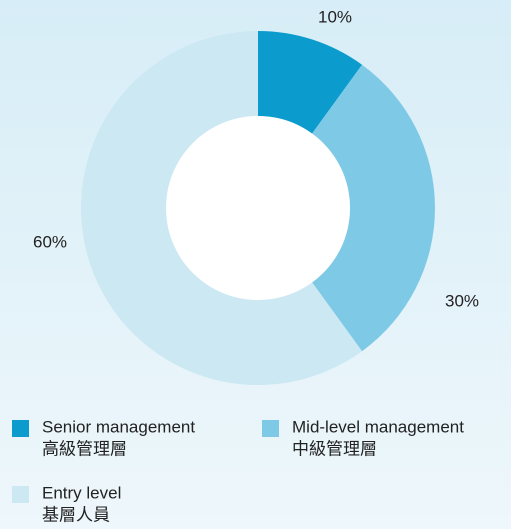  What do you see at coordinates (334, 448) in the screenshot?
I see `legend-label-zh: 中級管理層` at bounding box center [334, 448].